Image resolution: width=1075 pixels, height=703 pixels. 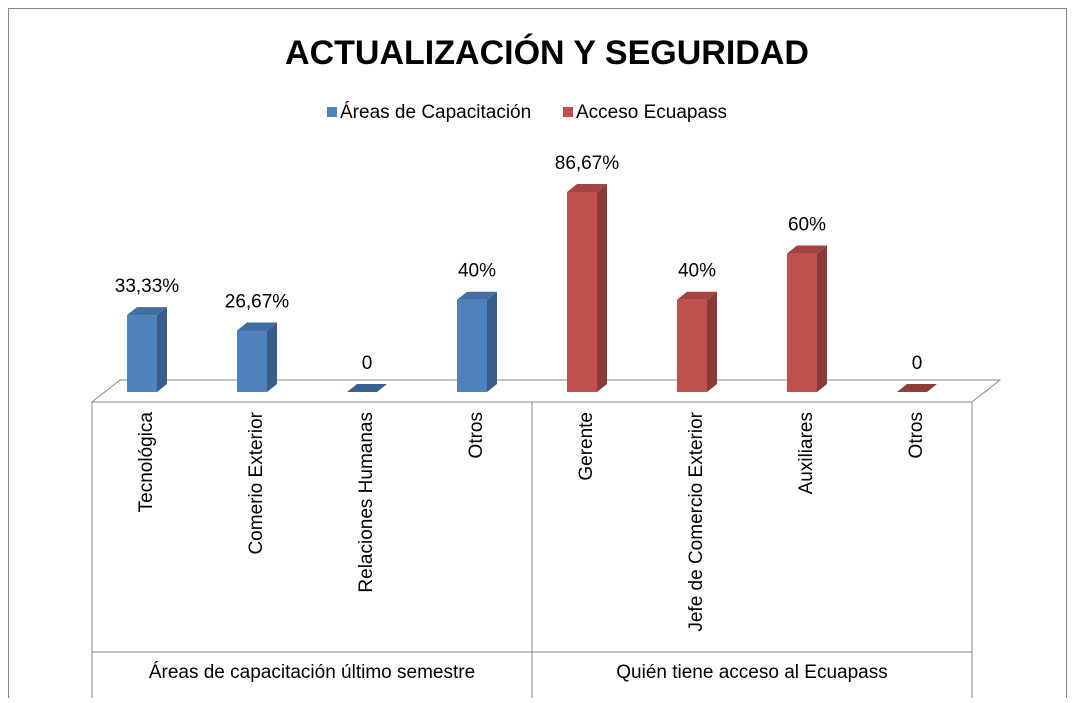 What do you see at coordinates (366, 502) in the screenshot?
I see `x-tick-label: Relaciones Humanas` at bounding box center [366, 502].